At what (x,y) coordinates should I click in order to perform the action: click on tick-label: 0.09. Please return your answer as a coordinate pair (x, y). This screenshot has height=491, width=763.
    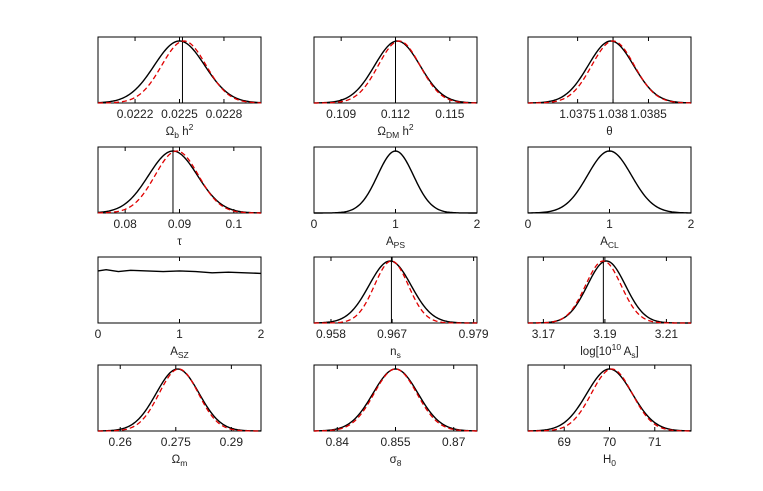
    Looking at the image, I should click on (180, 224).